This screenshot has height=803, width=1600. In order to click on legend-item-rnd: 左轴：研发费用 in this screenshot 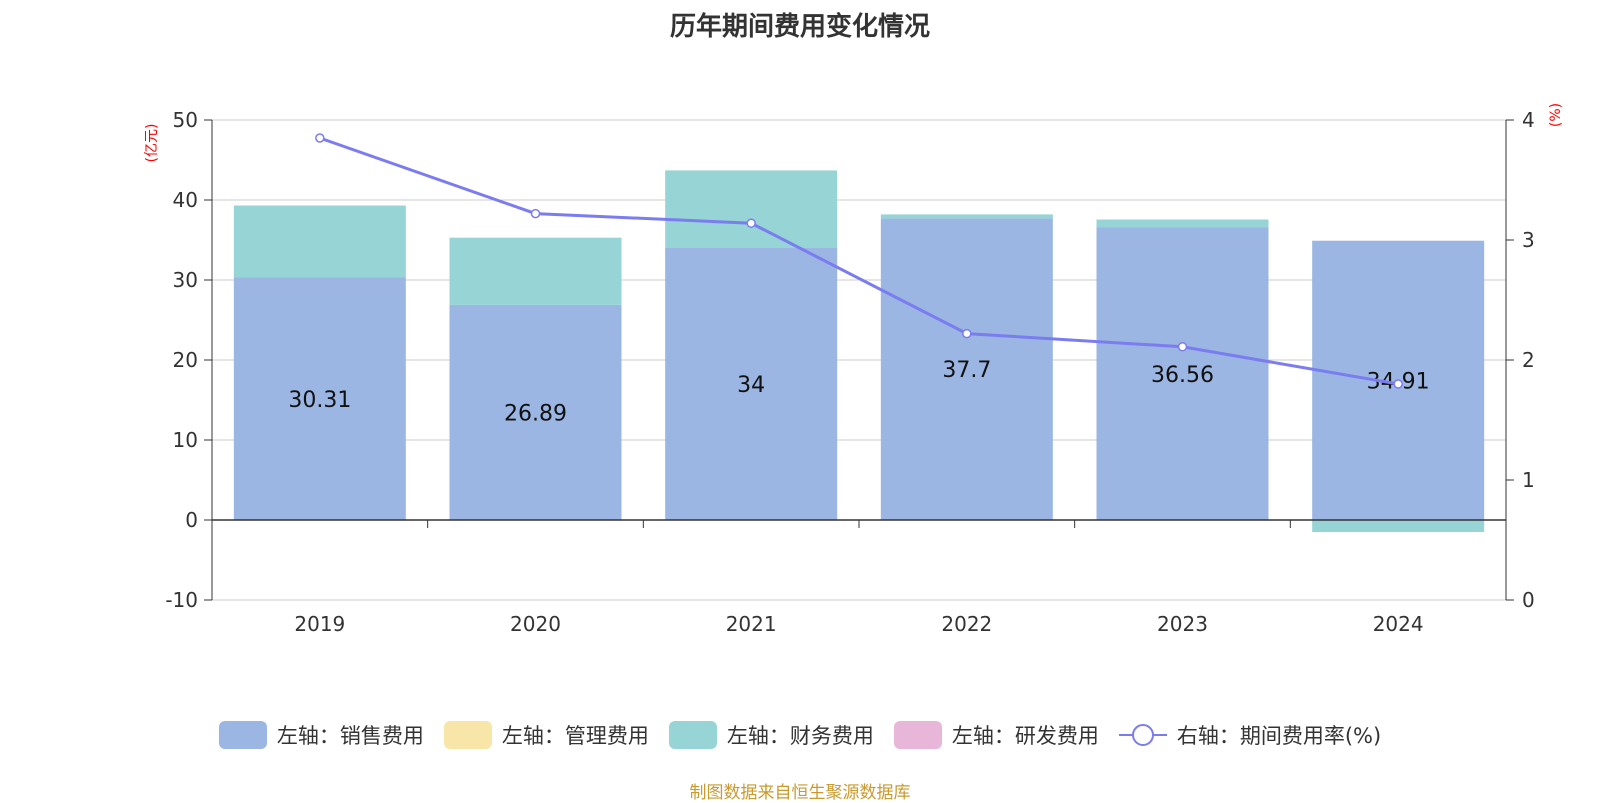, I will do `click(996, 735)`.